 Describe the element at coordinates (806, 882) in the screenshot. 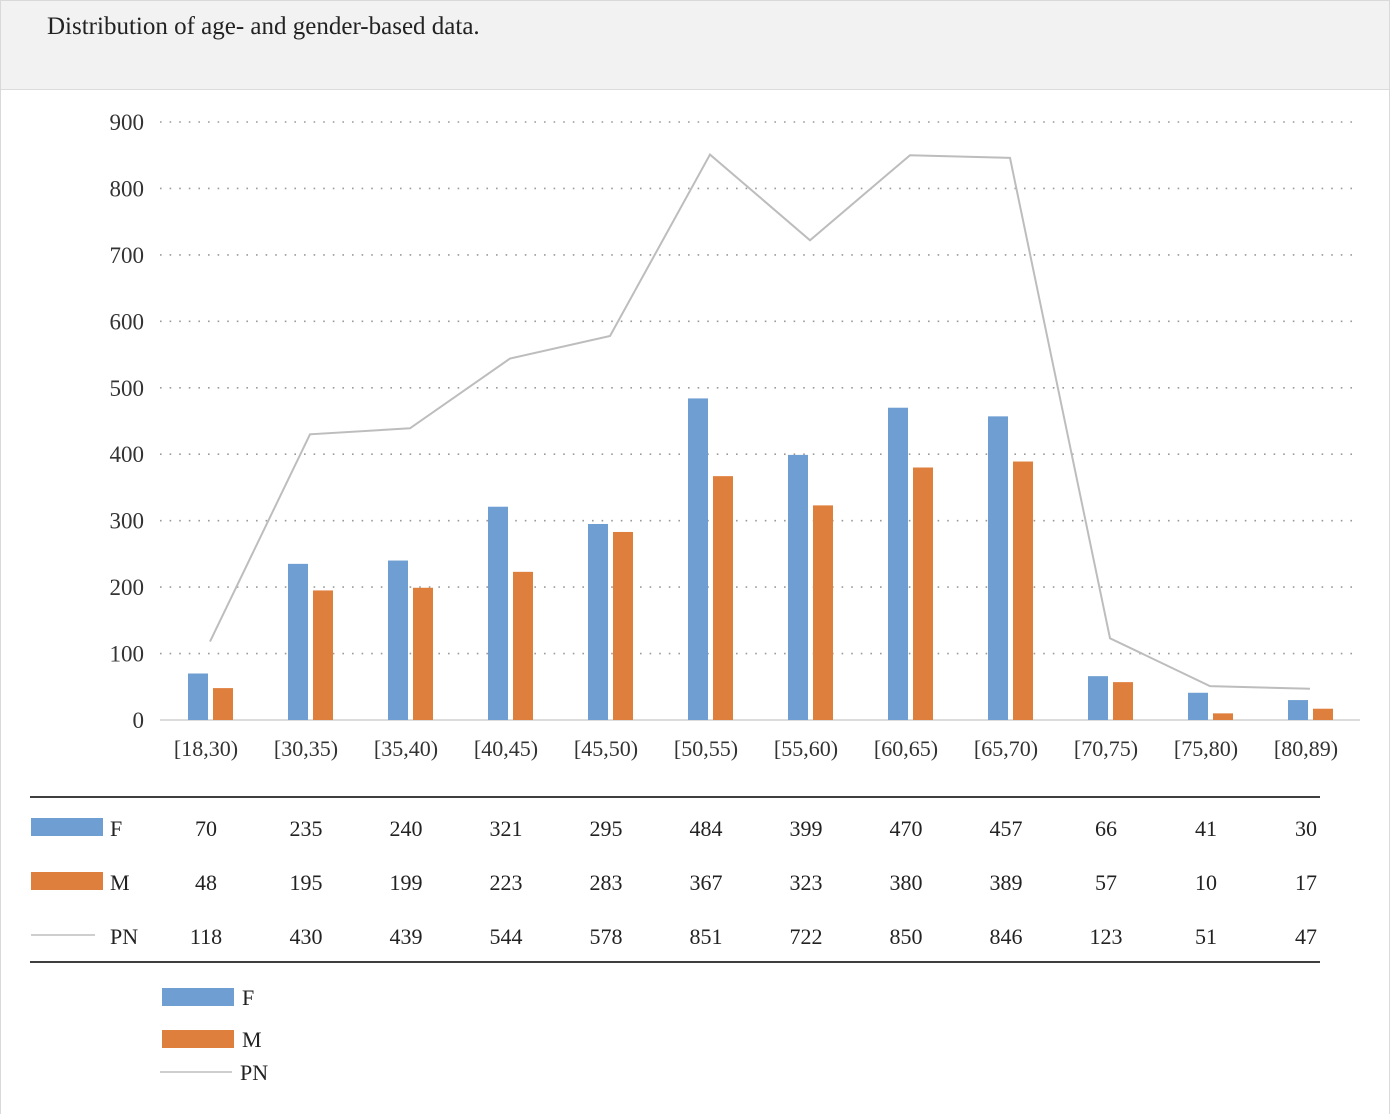

I see `table-cell: 323` at that location.